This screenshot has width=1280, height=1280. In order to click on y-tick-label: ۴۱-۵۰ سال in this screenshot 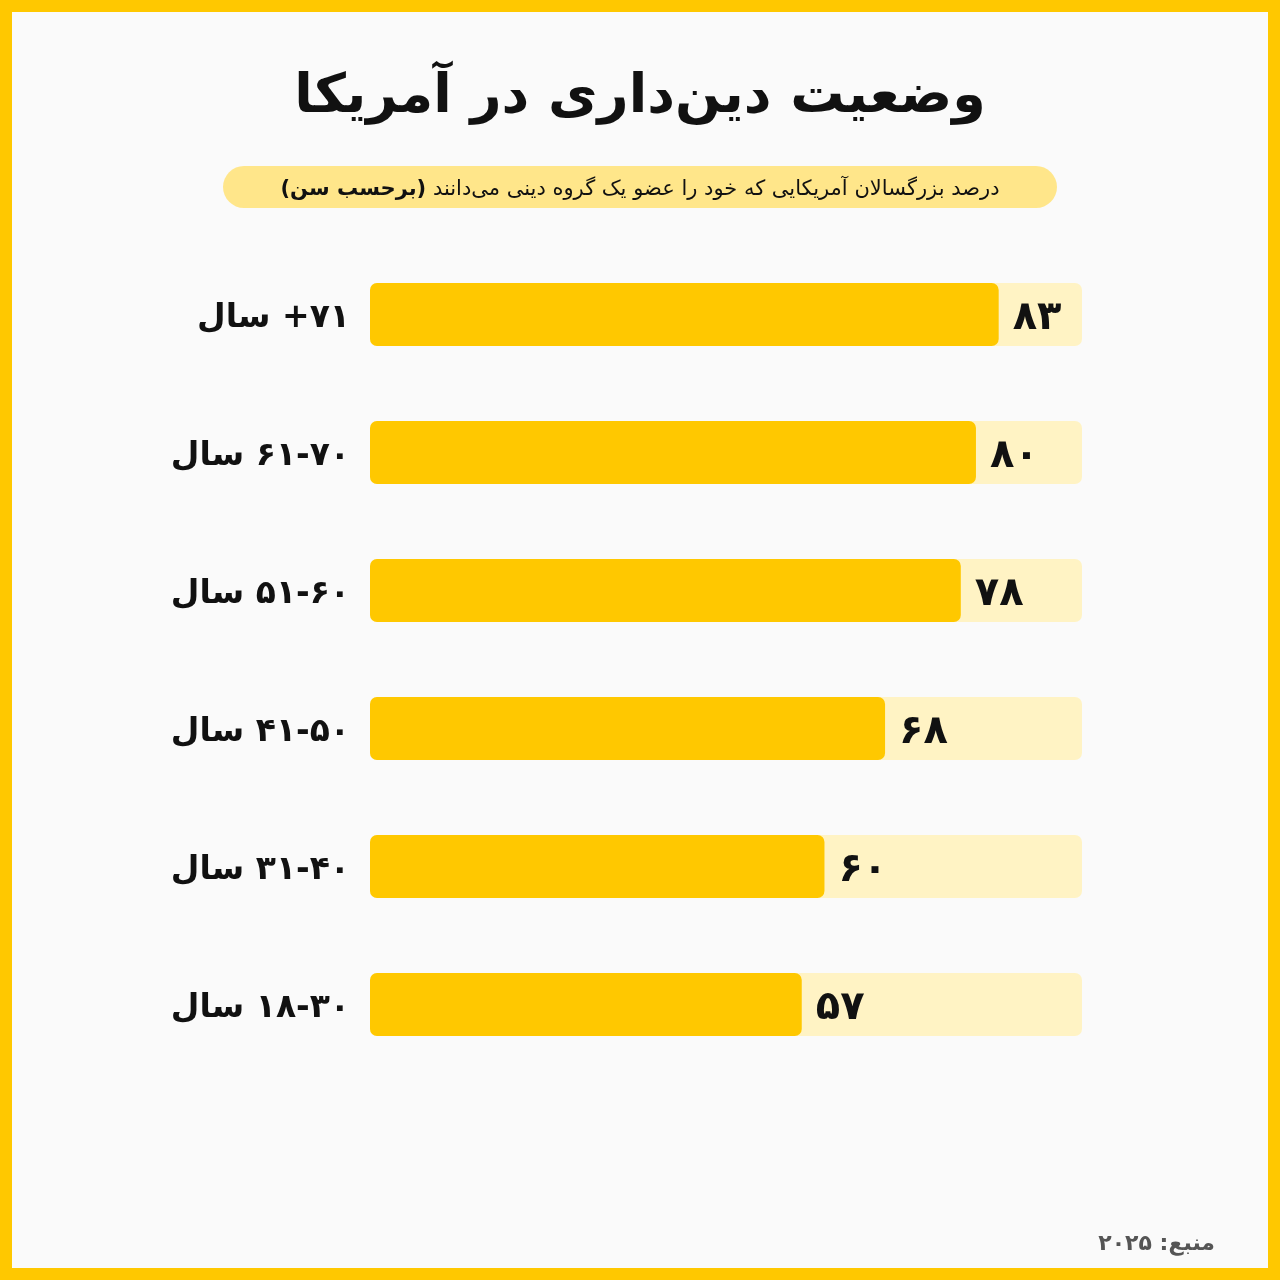, I will do `click(260, 729)`.